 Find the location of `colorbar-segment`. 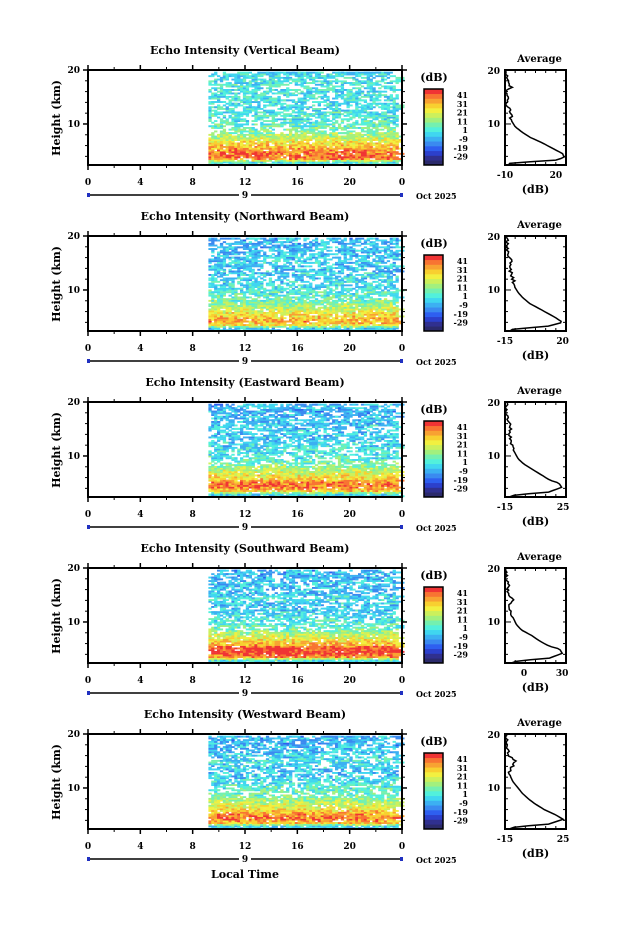

colorbar-segment is located at coordinates (433, 262).